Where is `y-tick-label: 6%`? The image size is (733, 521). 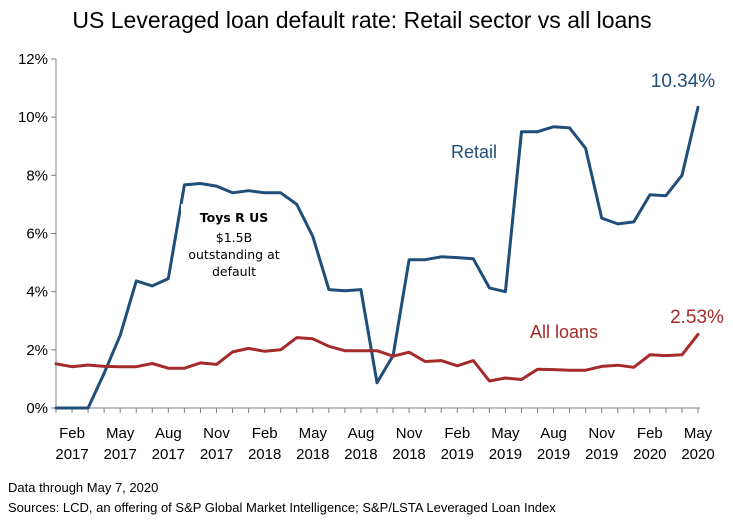 y-tick-label: 6% is located at coordinates (37, 234).